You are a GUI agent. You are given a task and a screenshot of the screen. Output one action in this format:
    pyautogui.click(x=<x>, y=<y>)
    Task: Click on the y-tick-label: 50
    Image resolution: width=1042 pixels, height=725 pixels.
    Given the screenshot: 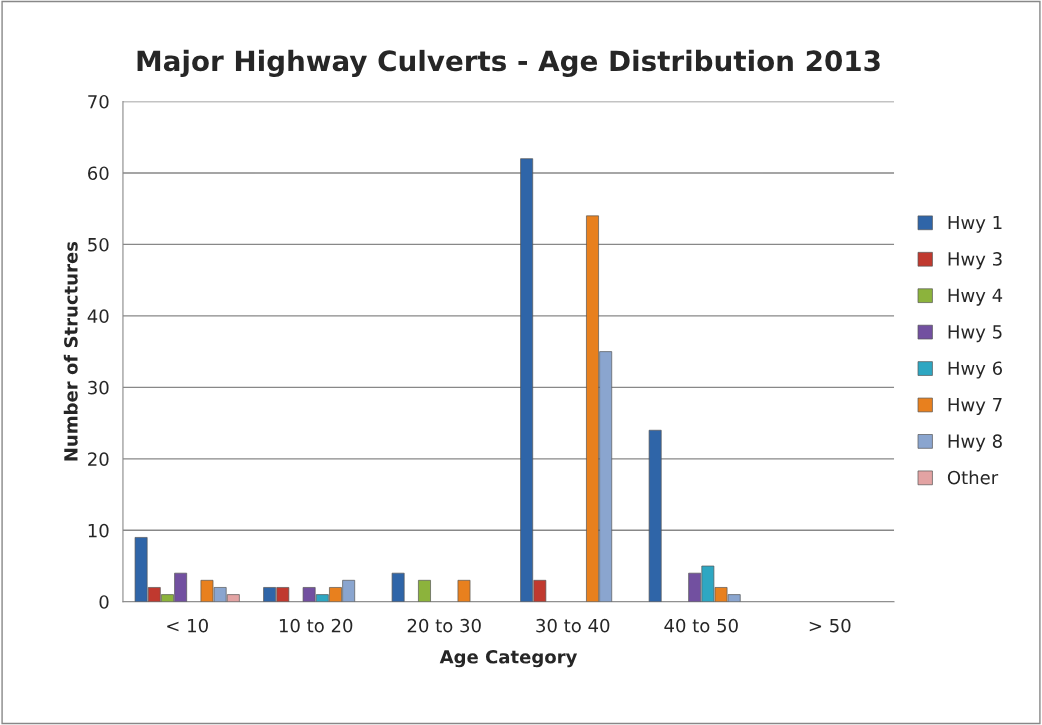 What is the action you would take?
    pyautogui.click(x=98, y=244)
    